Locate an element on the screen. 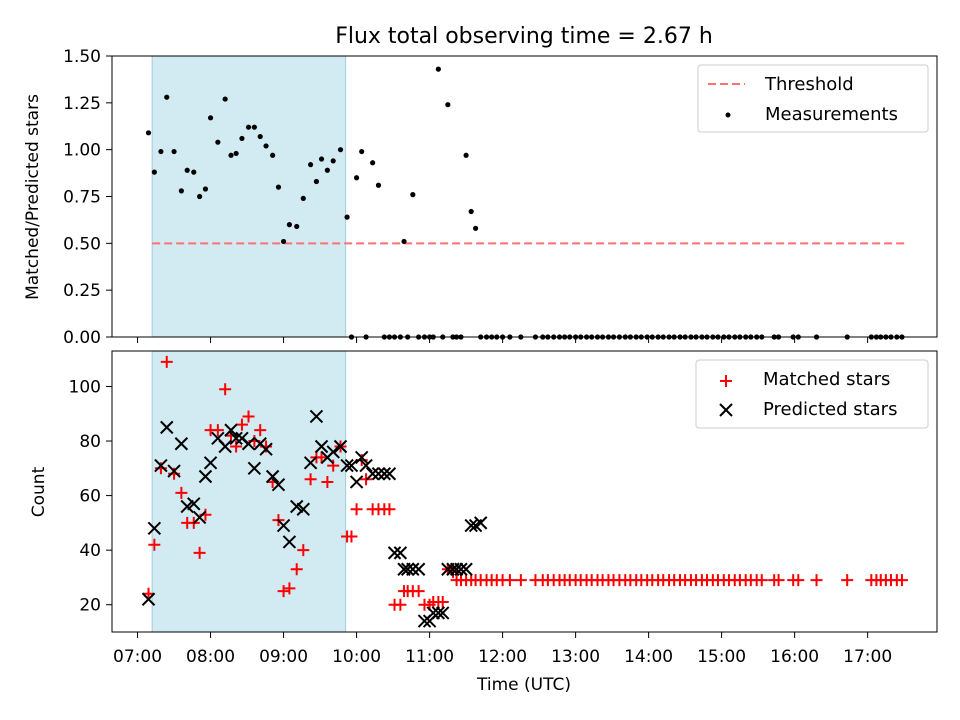 The image size is (960, 720). y-tick-label: 0.00 is located at coordinates (82, 338).